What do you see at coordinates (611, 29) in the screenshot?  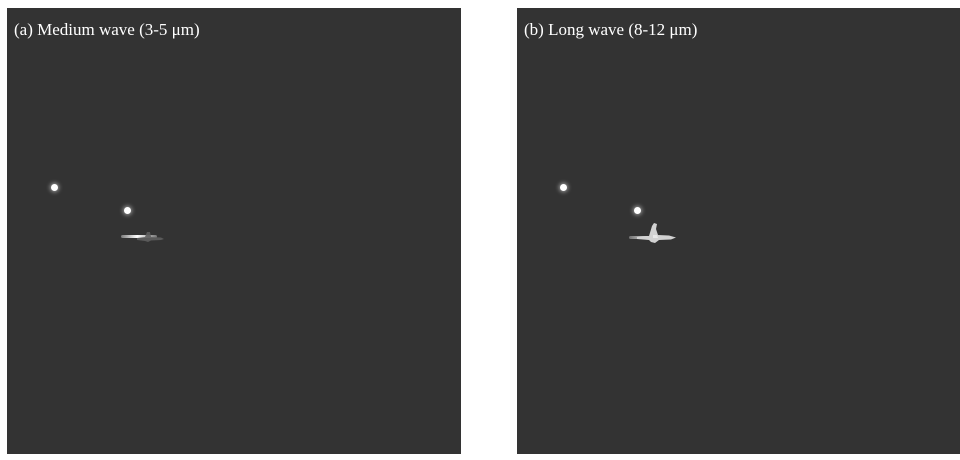 I see `panel-b-label: (b) Long wave (8-12 μm)` at bounding box center [611, 29].